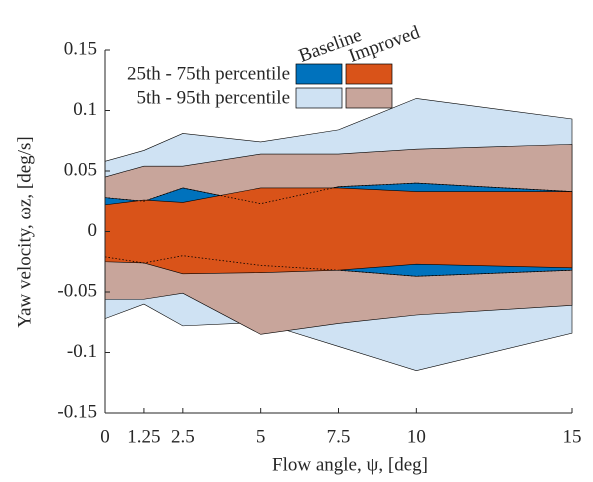 The image size is (593, 482). Describe the element at coordinates (350, 464) in the screenshot. I see `x-axis-label: Flow angle, ψ, [deg]` at that location.